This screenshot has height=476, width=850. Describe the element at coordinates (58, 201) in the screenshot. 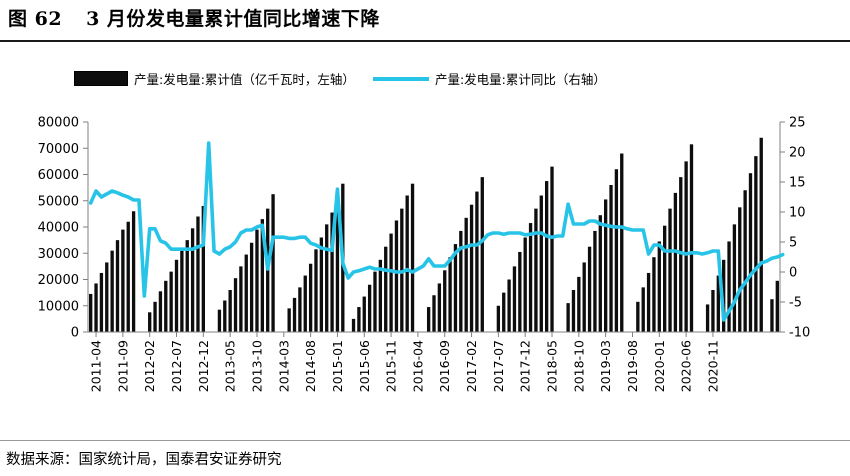

I see `y-left-tick-label: 50000` at that location.